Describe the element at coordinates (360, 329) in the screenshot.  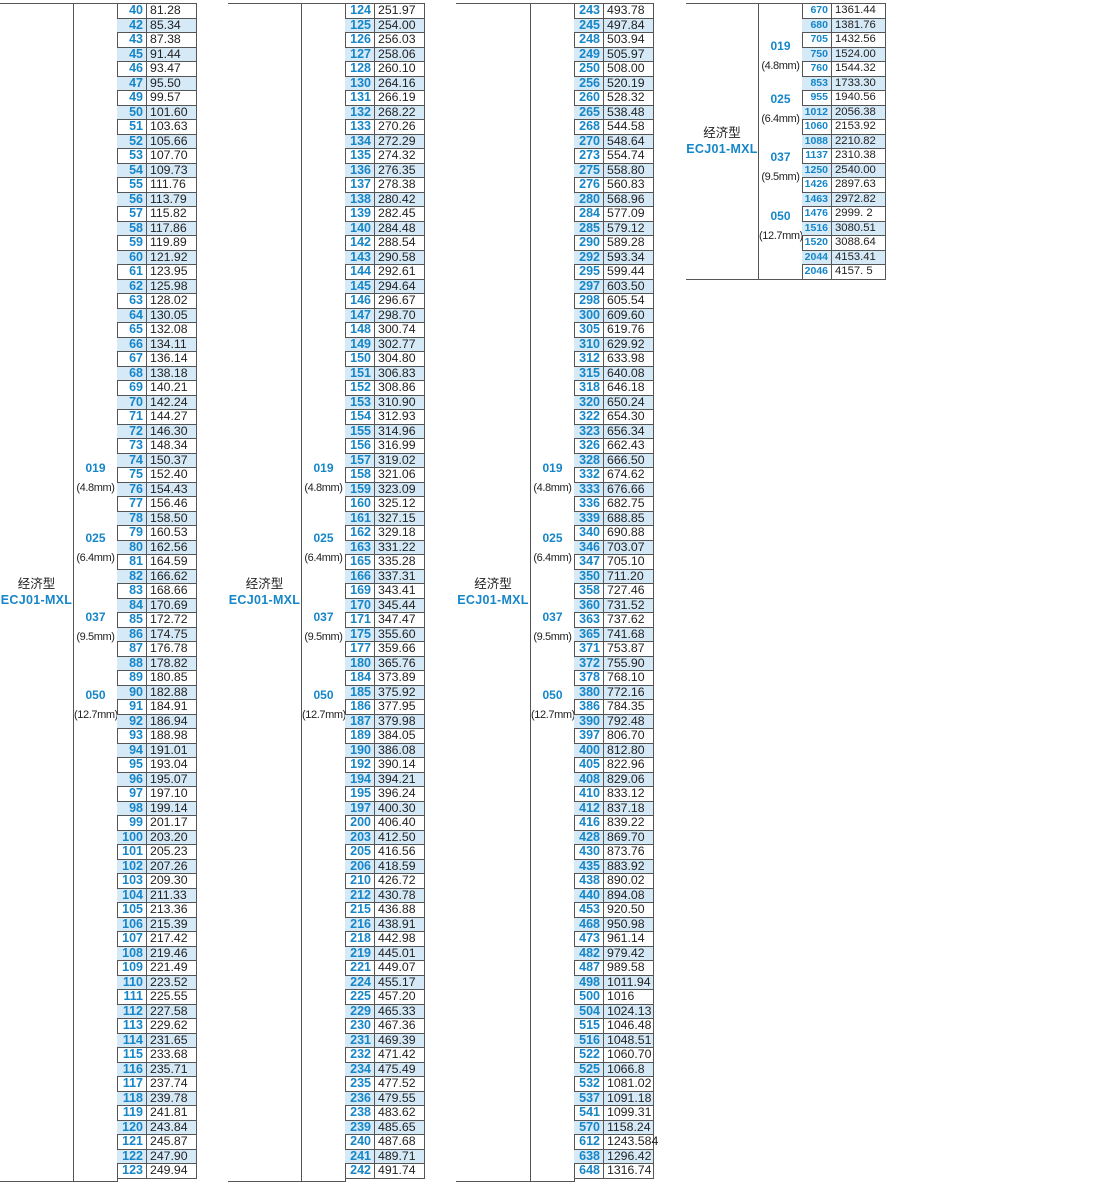
I see `belt-tooth-count: 148` at that location.